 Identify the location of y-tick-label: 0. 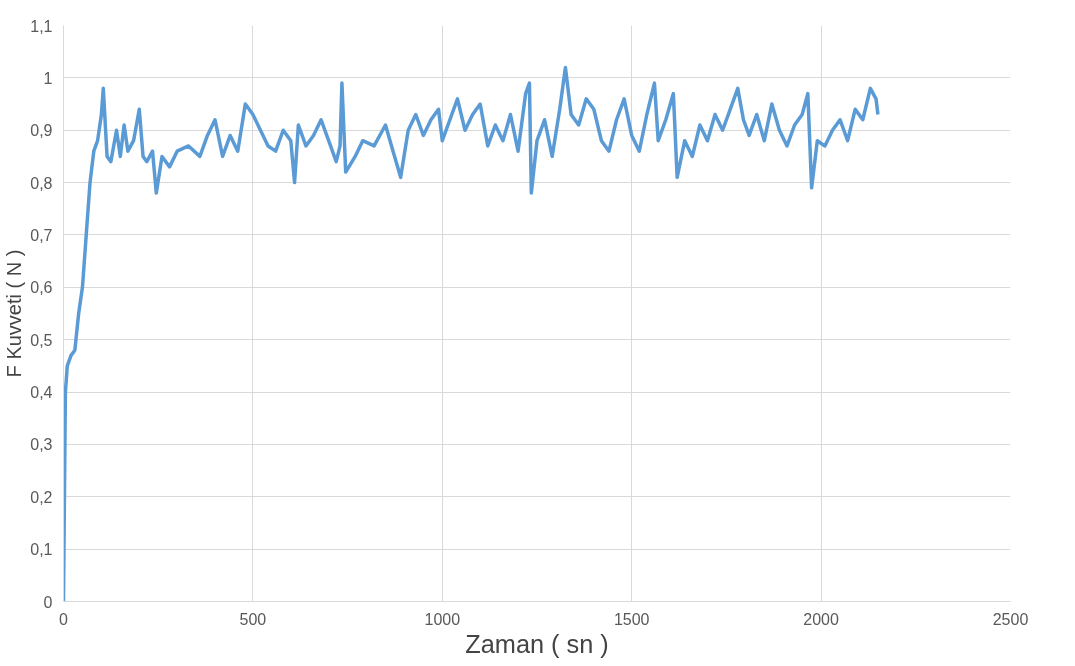
(48, 602).